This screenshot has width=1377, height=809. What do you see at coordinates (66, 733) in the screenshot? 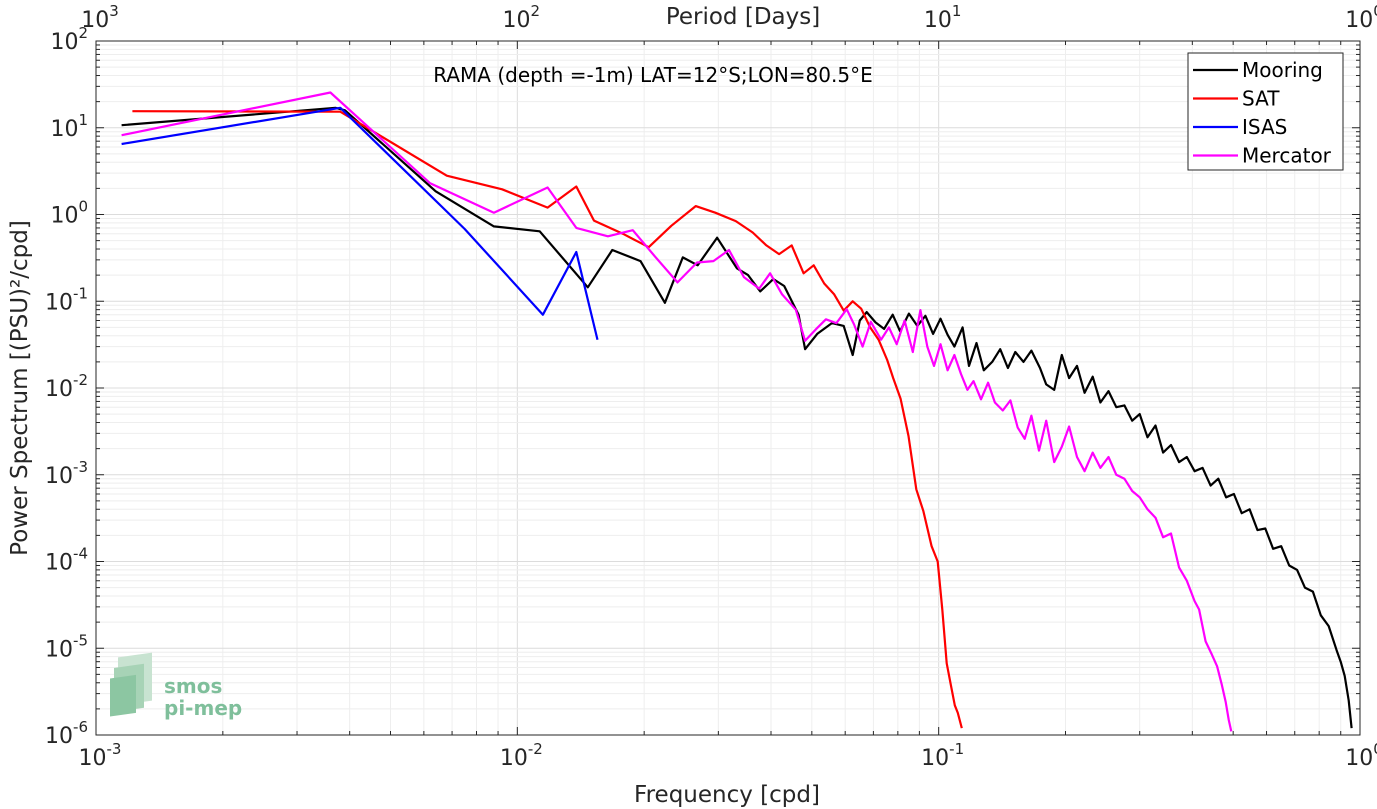
I see `y-tick-label: 10⁻⁶` at bounding box center [66, 733].